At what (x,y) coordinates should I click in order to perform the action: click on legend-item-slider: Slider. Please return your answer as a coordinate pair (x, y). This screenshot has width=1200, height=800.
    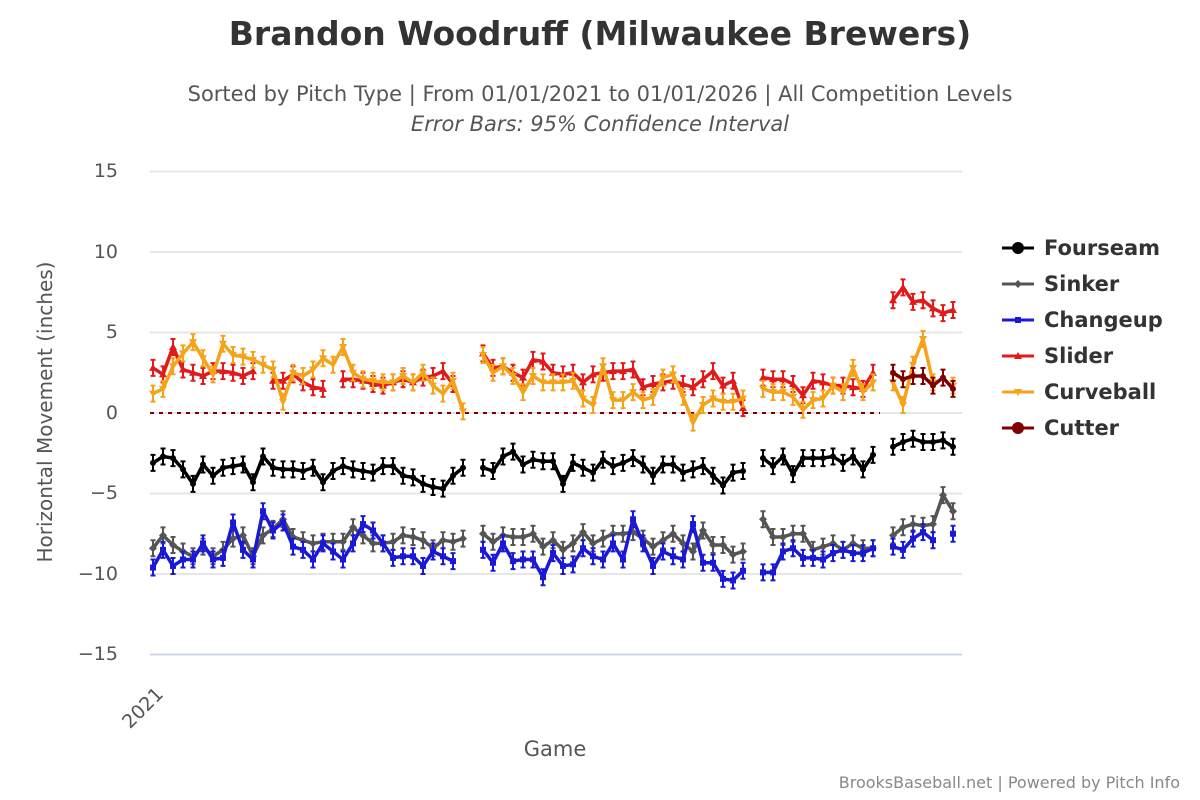
    Looking at the image, I should click on (1056, 356).